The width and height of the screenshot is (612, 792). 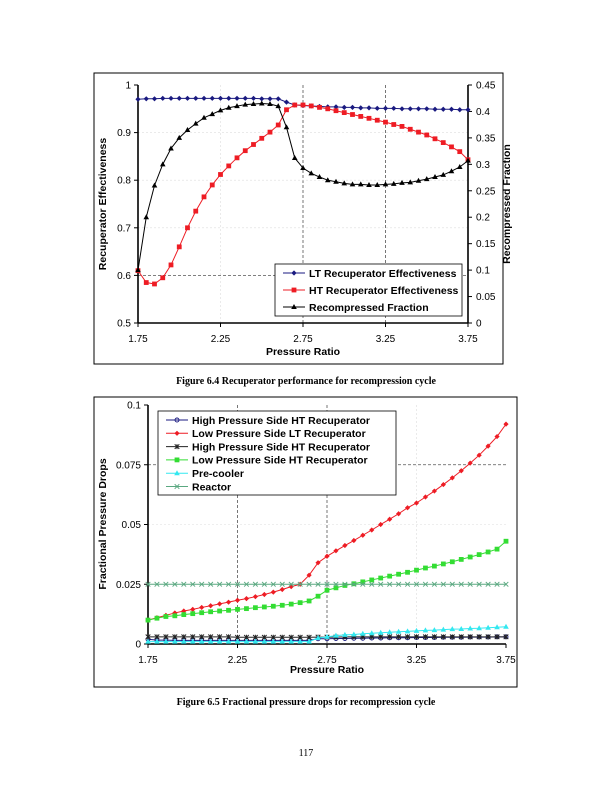 What do you see at coordinates (384, 291) in the screenshot?
I see `legend-label: HT Recuperator Effectiveness` at bounding box center [384, 291].